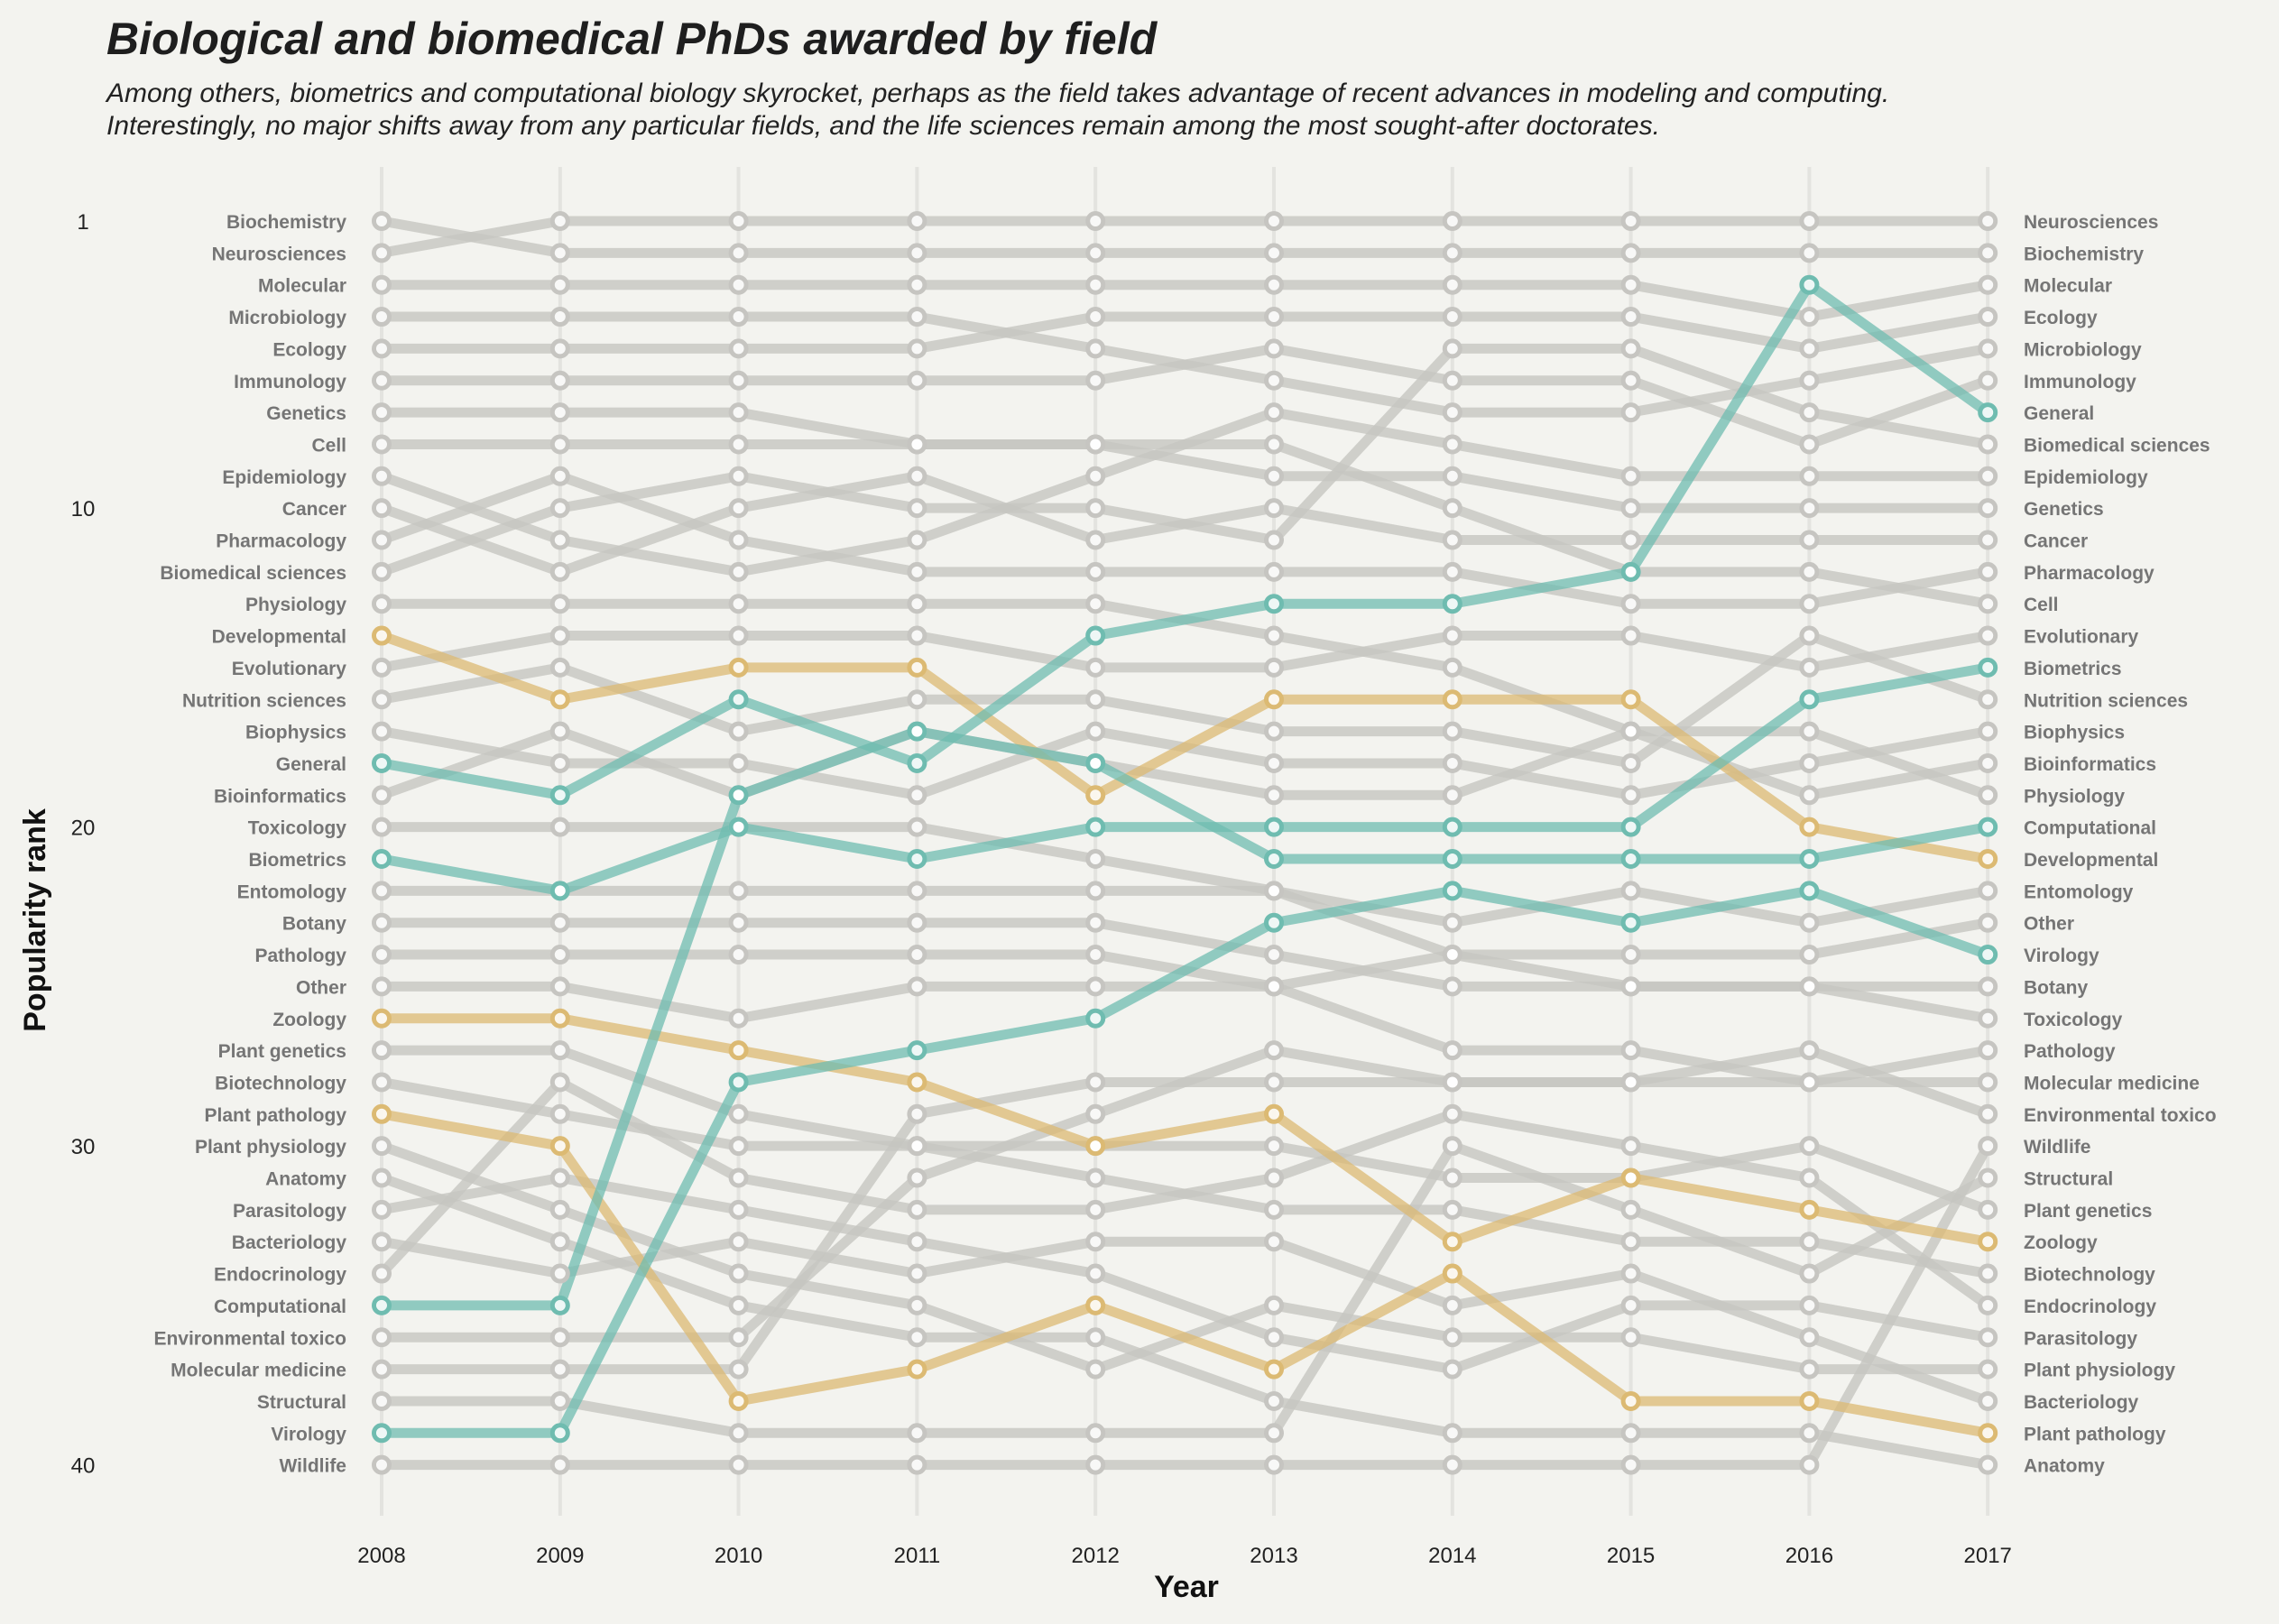 Image resolution: width=2279 pixels, height=1624 pixels. Describe the element at coordinates (1452, 445) in the screenshot. I see `point-epidemiology-2014` at that location.